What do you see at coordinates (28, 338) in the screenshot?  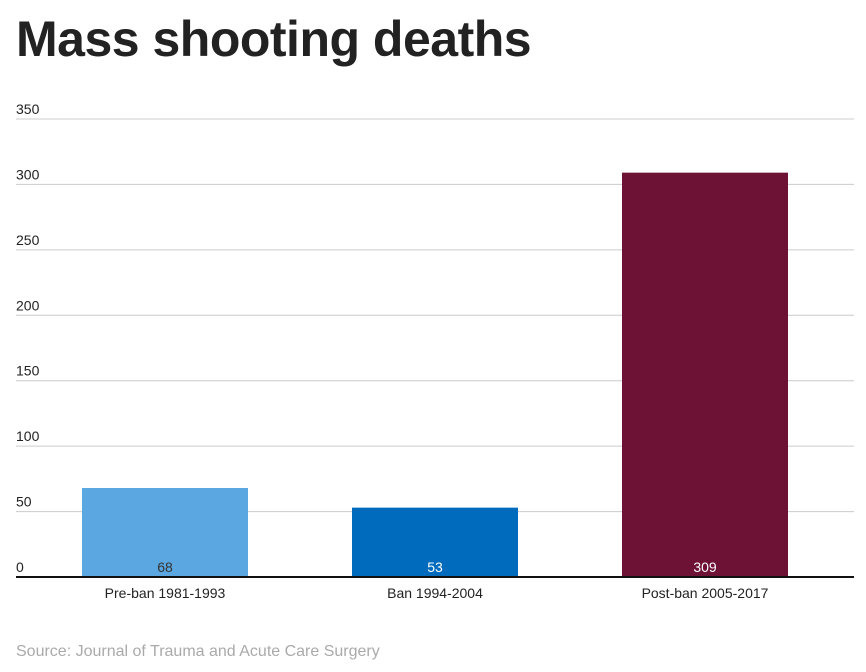 I see `y-axis-ticks: 0 50 100 150 200 250 300 350` at bounding box center [28, 338].